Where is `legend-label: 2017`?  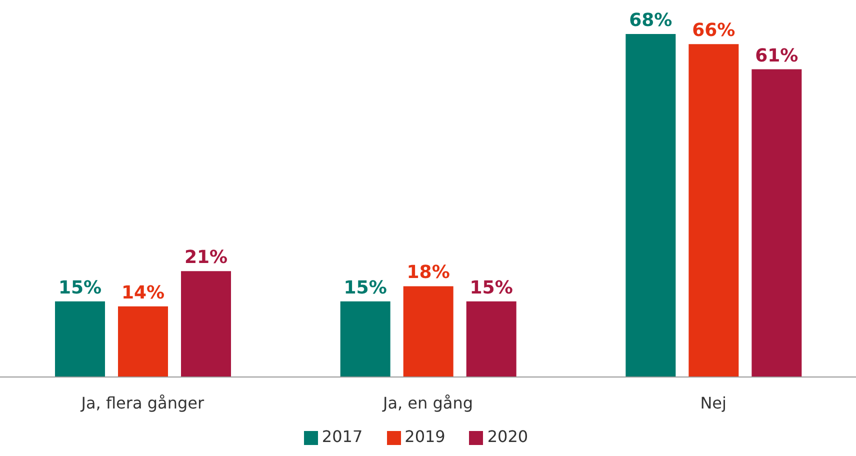
legend-label: 2017 is located at coordinates (342, 436).